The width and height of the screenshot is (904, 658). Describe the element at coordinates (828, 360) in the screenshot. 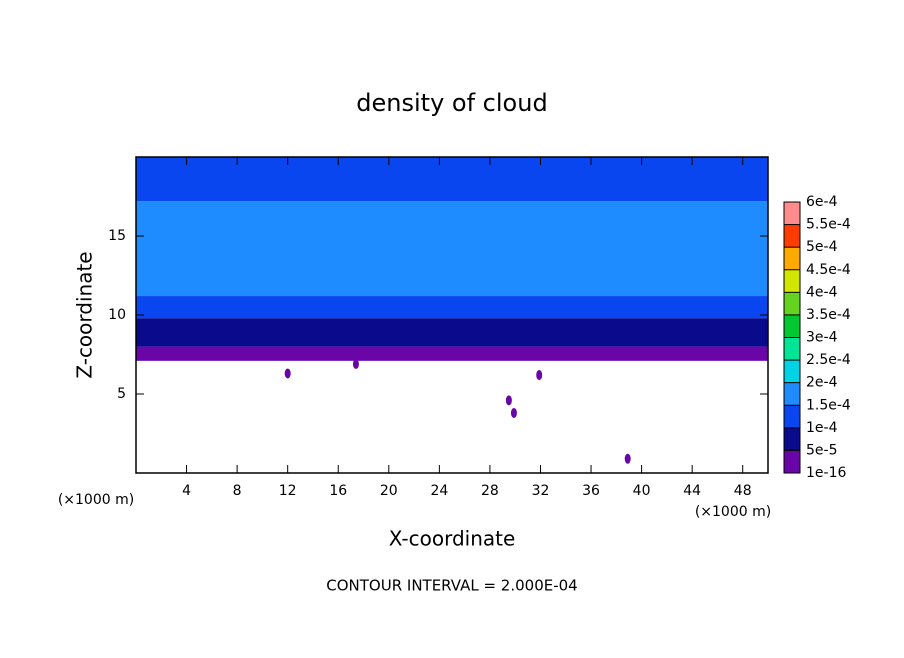

I see `colorbar-label: 2.5e-4` at that location.